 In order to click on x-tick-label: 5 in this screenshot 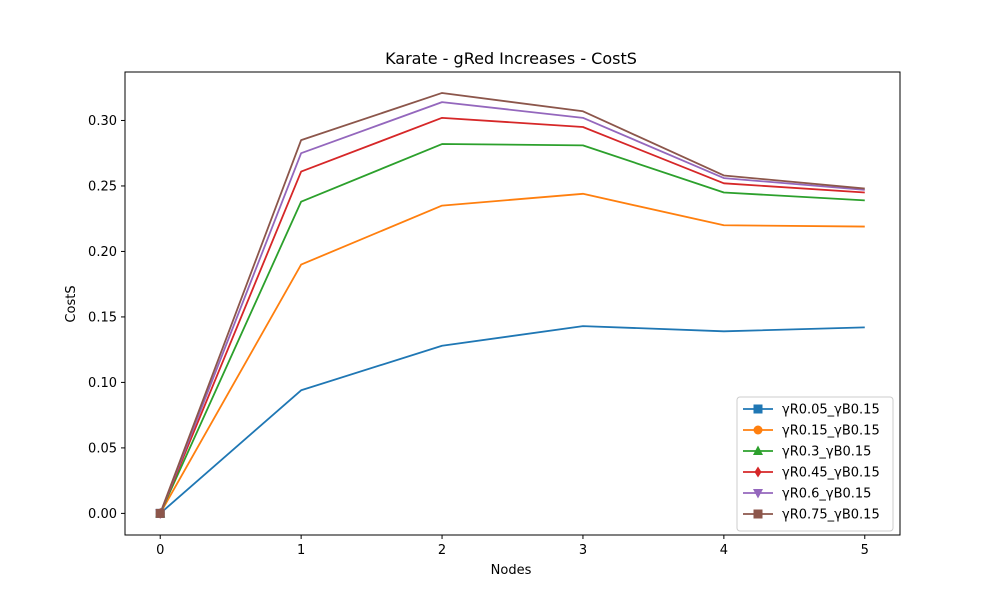, I will do `click(865, 550)`.